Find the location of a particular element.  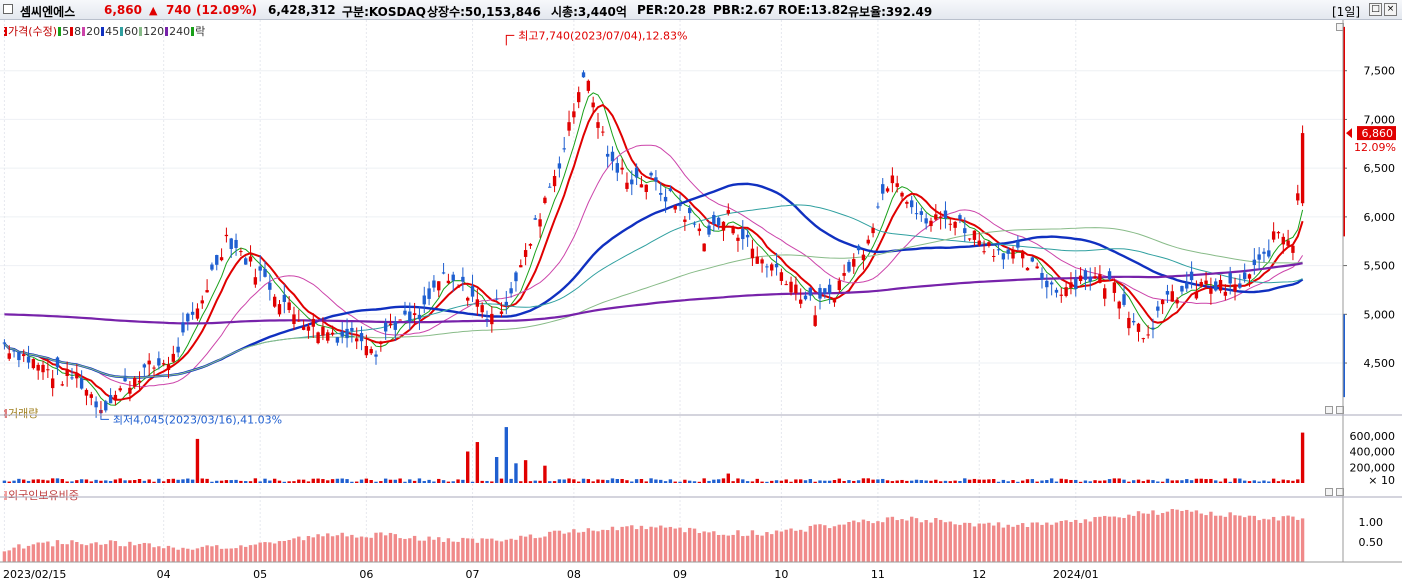

high-marker-arrow-icon is located at coordinates (510, 40).